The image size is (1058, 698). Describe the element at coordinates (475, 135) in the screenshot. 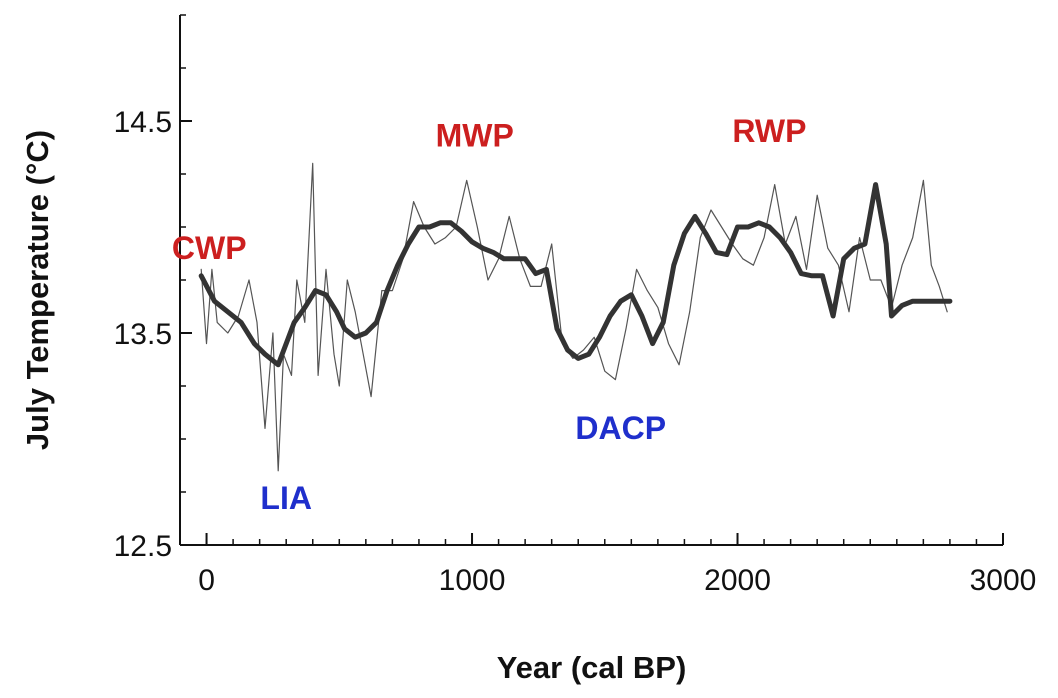

I see `period-label-mwp: MWP` at that location.